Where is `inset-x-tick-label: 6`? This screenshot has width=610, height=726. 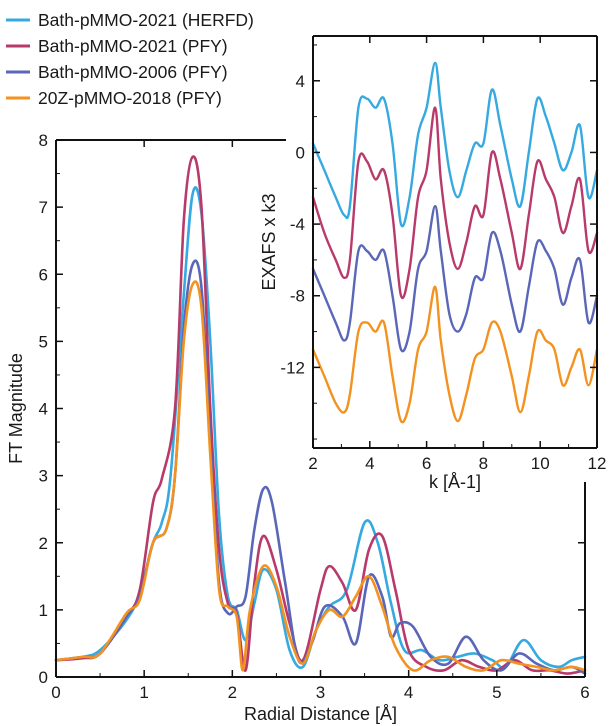
inset-x-tick-label: 6 is located at coordinates (426, 463).